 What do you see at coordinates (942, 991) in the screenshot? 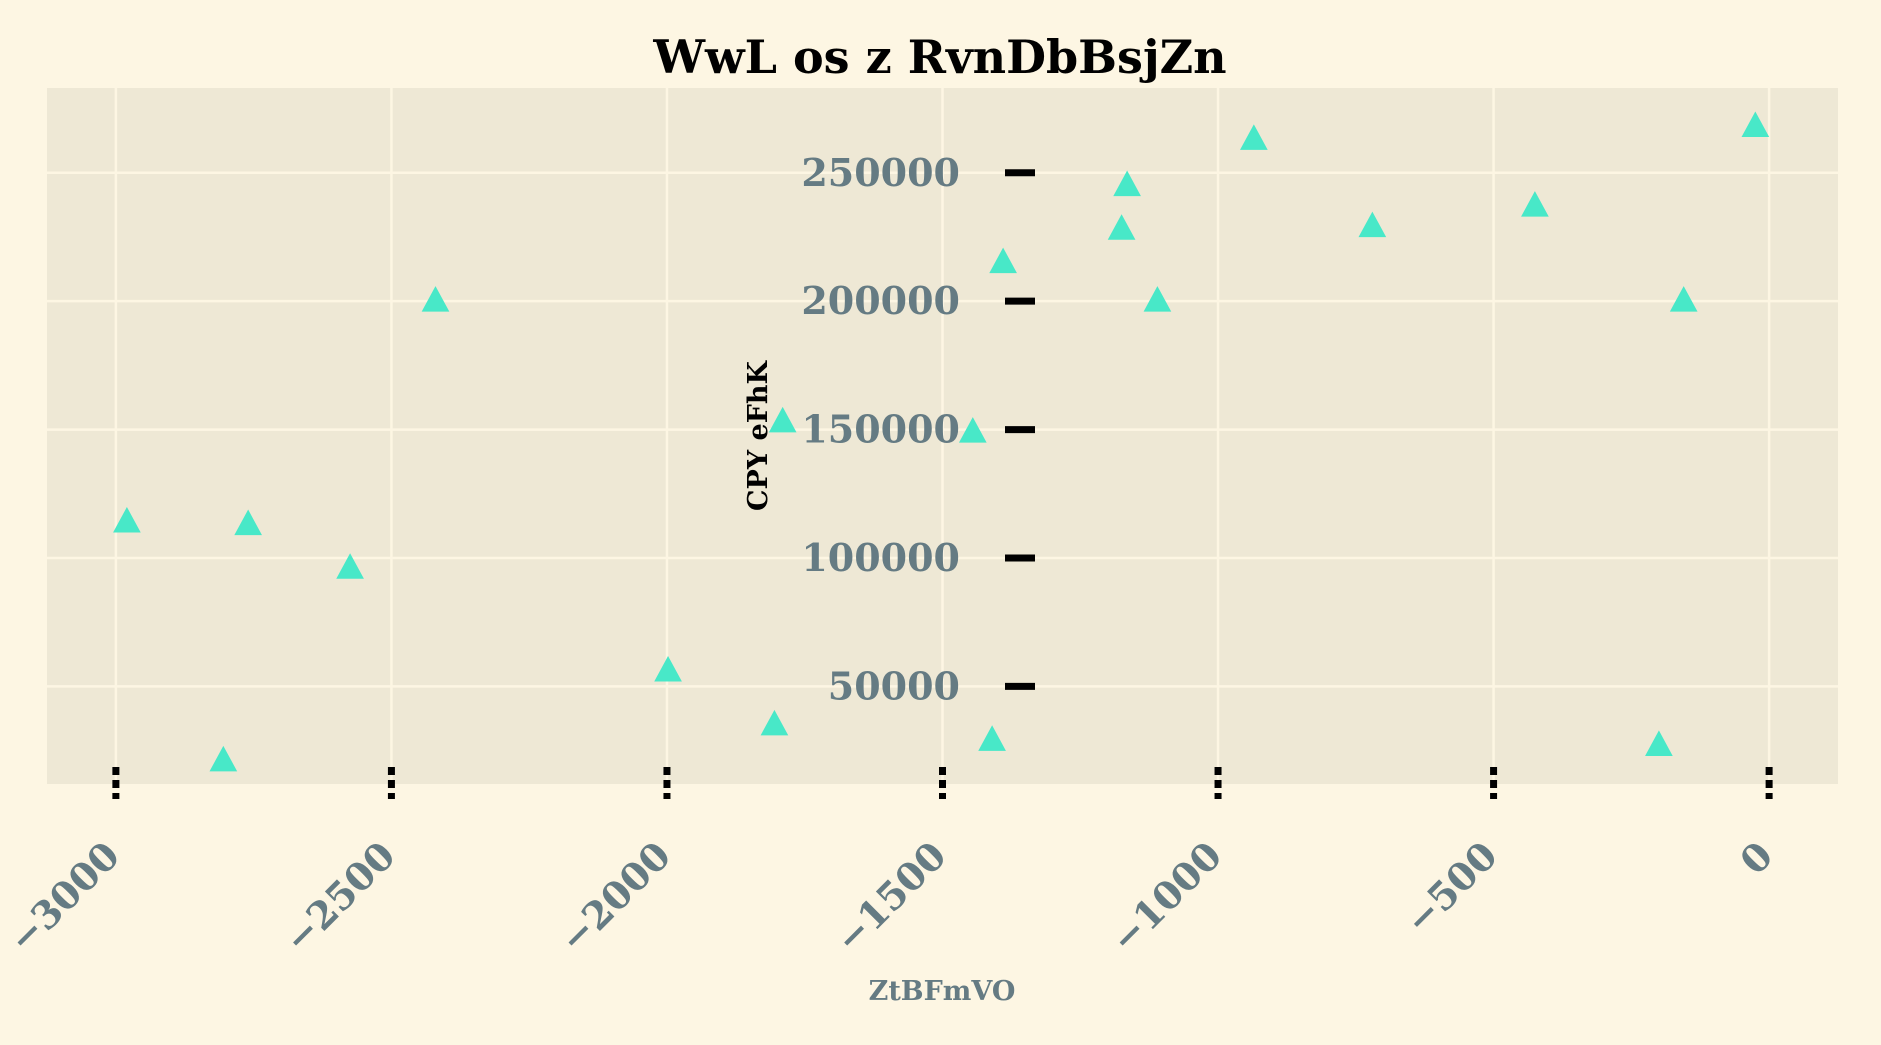
I see `x-axis-label: ZtBFmVO` at bounding box center [942, 991].